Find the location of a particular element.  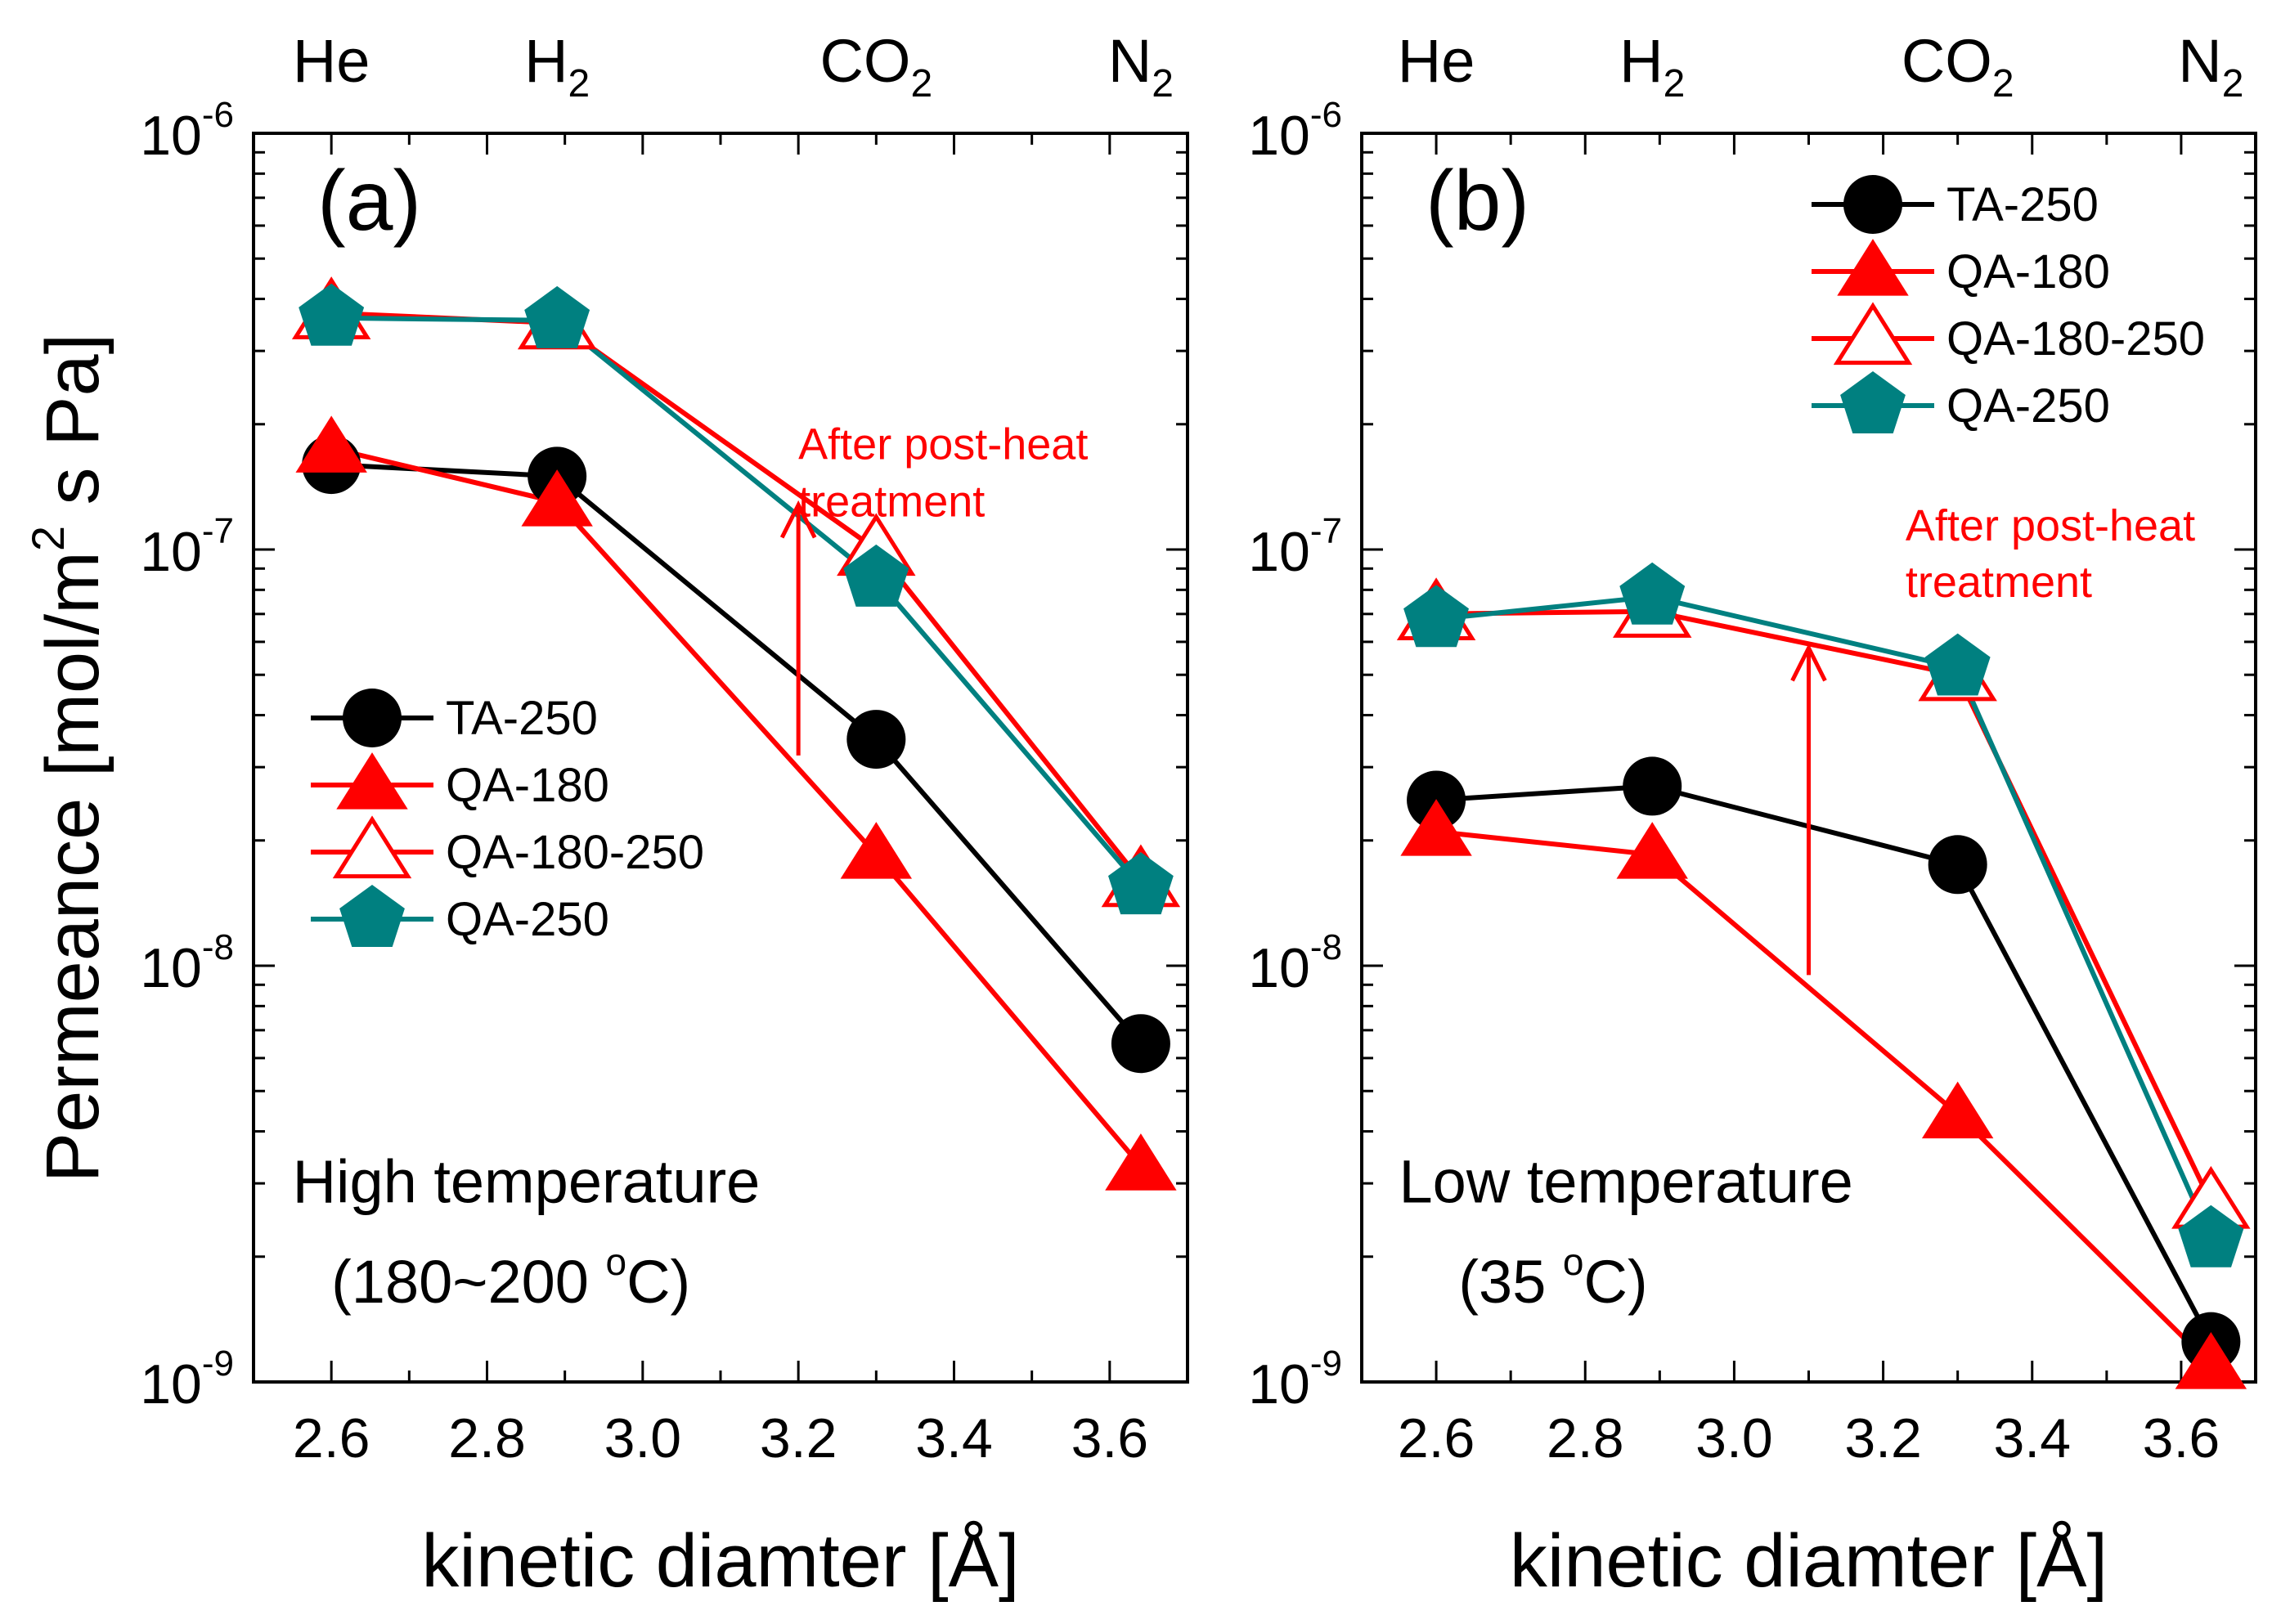

condition-label: (180~200 oC) is located at coordinates (510, 1278).